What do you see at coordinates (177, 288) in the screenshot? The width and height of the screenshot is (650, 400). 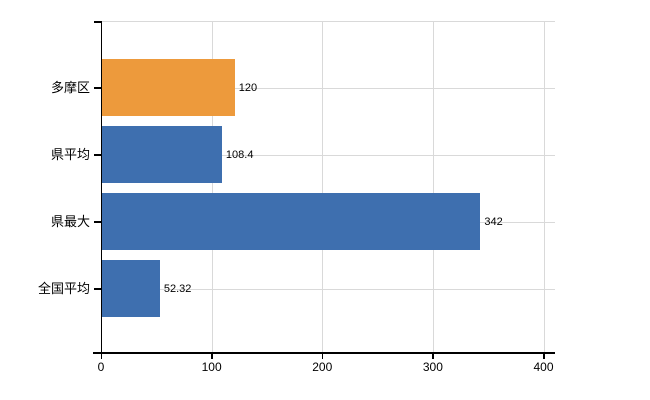 I see `bar-value-label: 52.32` at bounding box center [177, 288].